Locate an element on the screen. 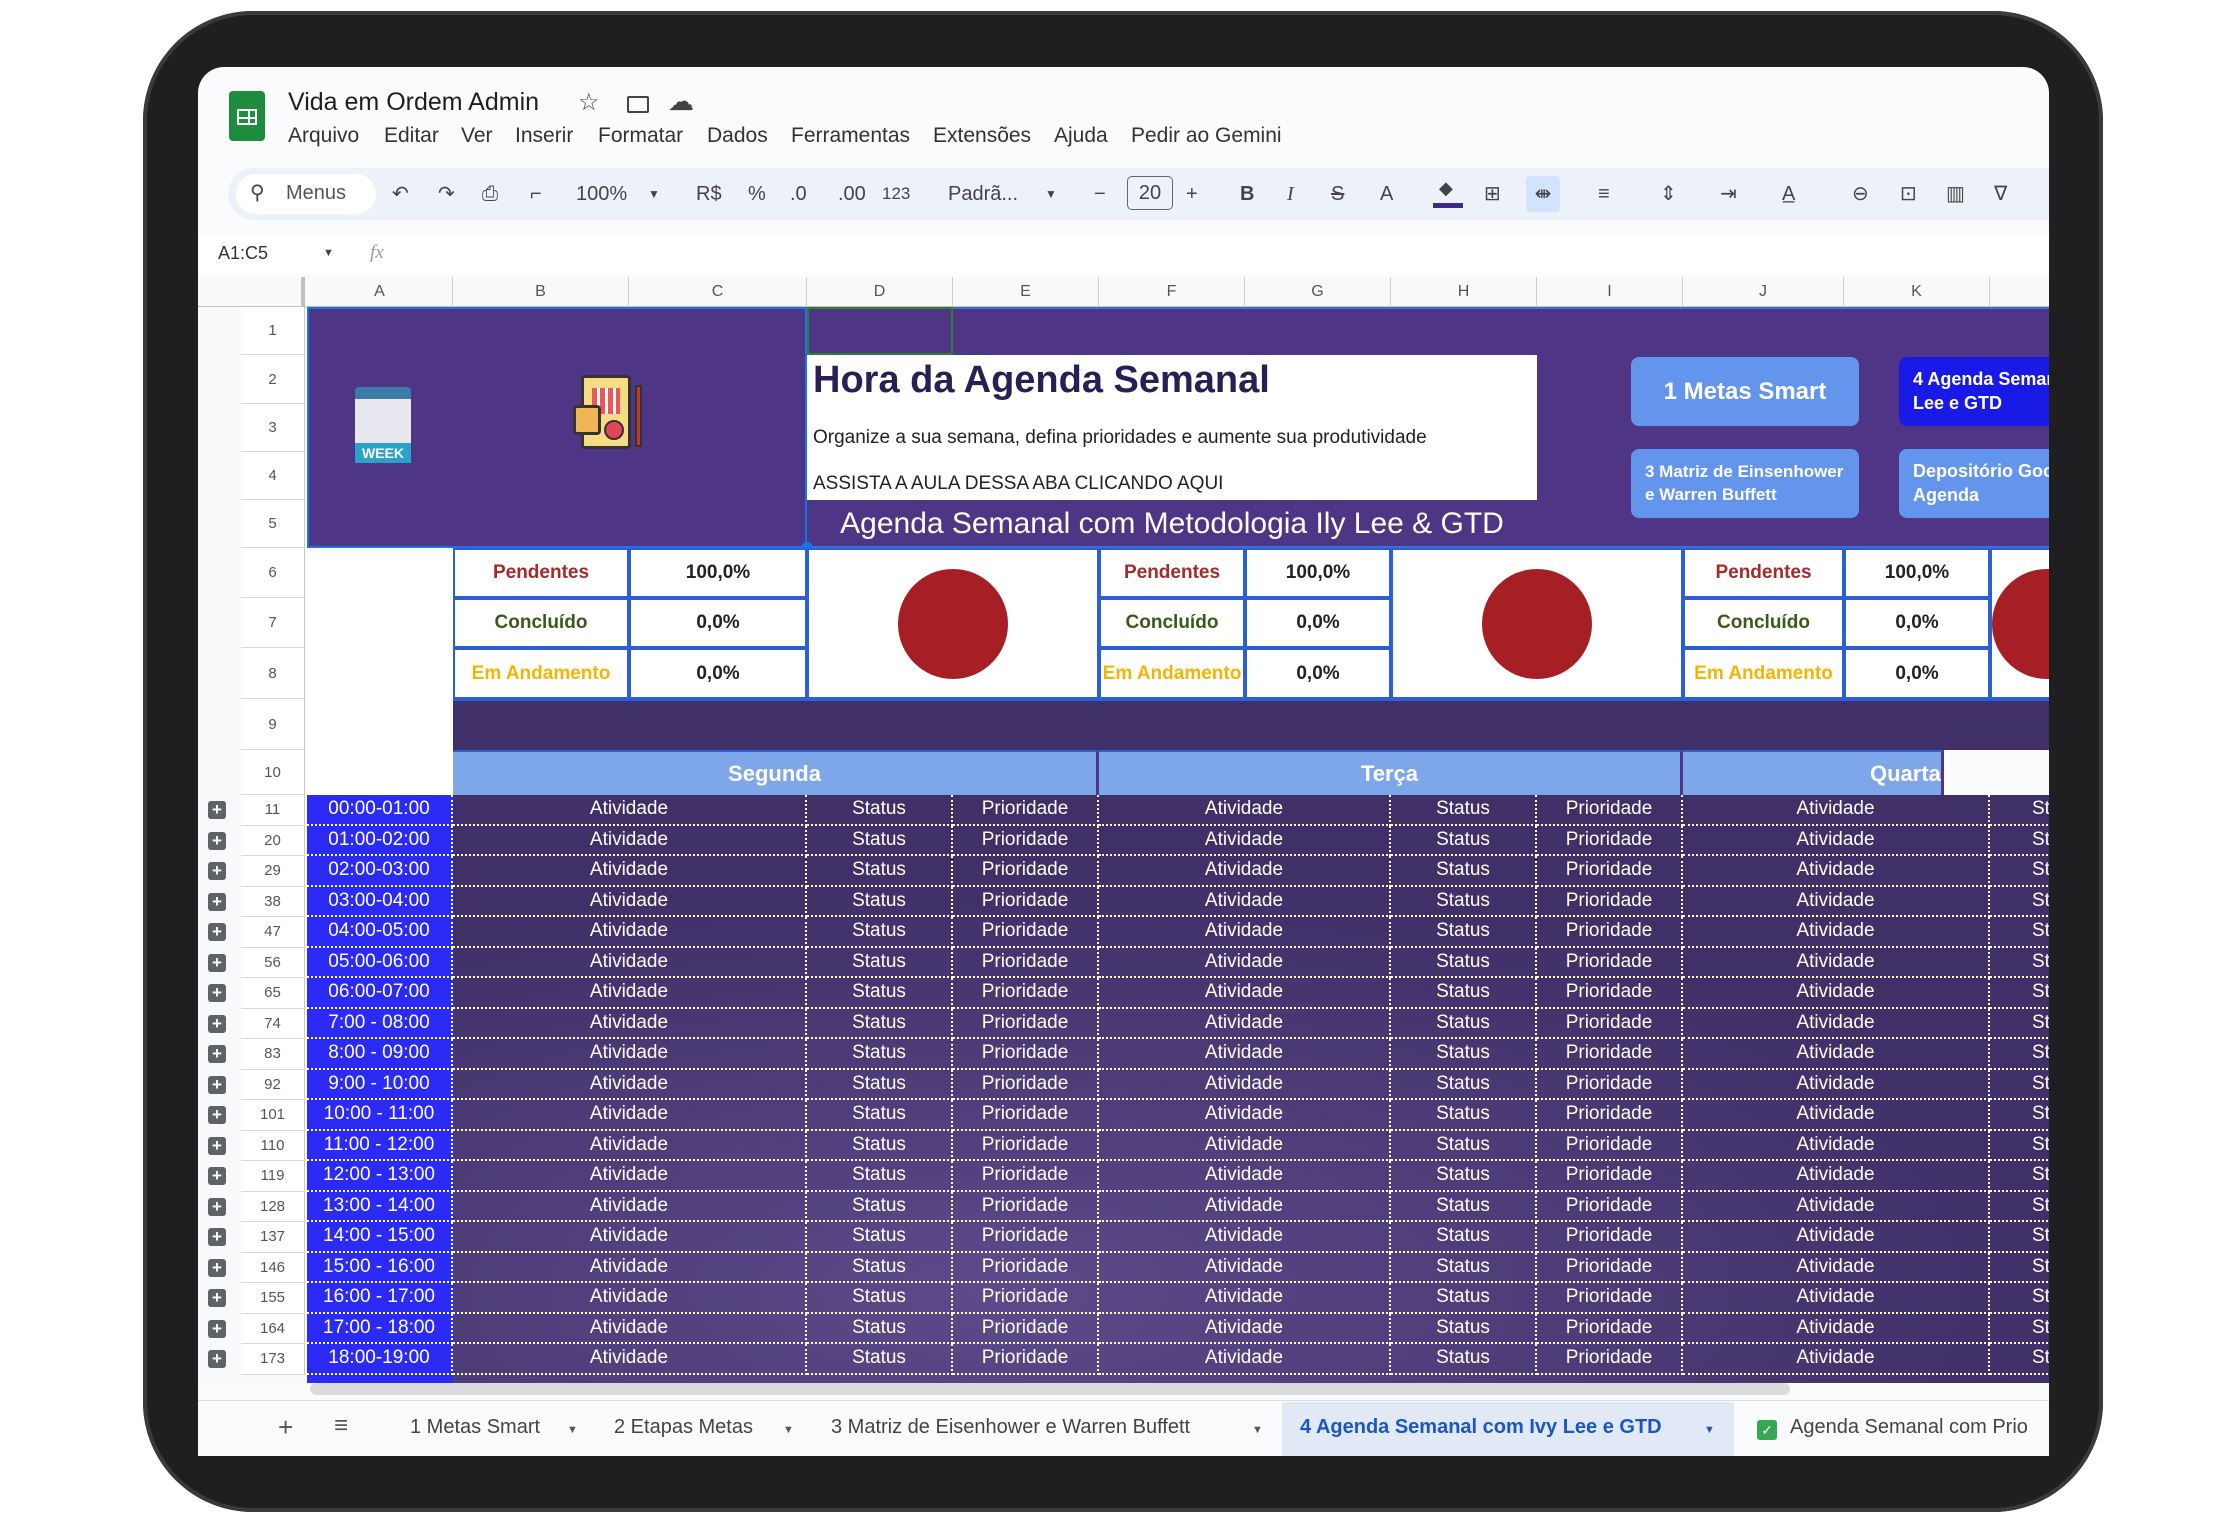 Image resolution: width=2235 pixels, height=1517 pixels. sheet-tab-dropdown-icon: ▼ is located at coordinates (1709, 1430).